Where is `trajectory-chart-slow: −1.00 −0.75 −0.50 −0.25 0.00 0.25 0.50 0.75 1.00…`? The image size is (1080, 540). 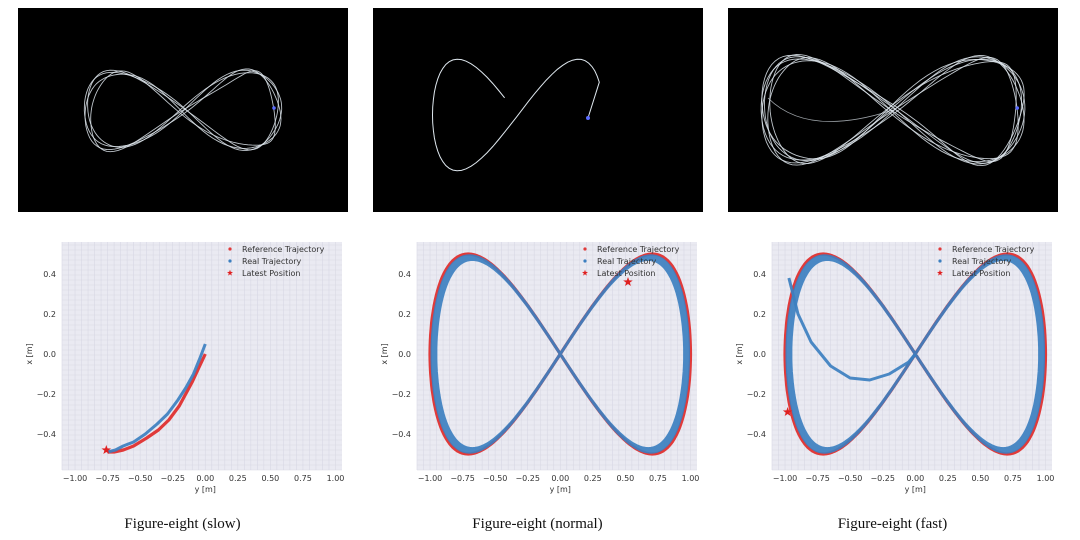
trajectory-chart-slow: −1.00 −0.75 −0.50 −0.25 0.00 0.25 0.50 0.75 1.00… is located at coordinates (185, 368).